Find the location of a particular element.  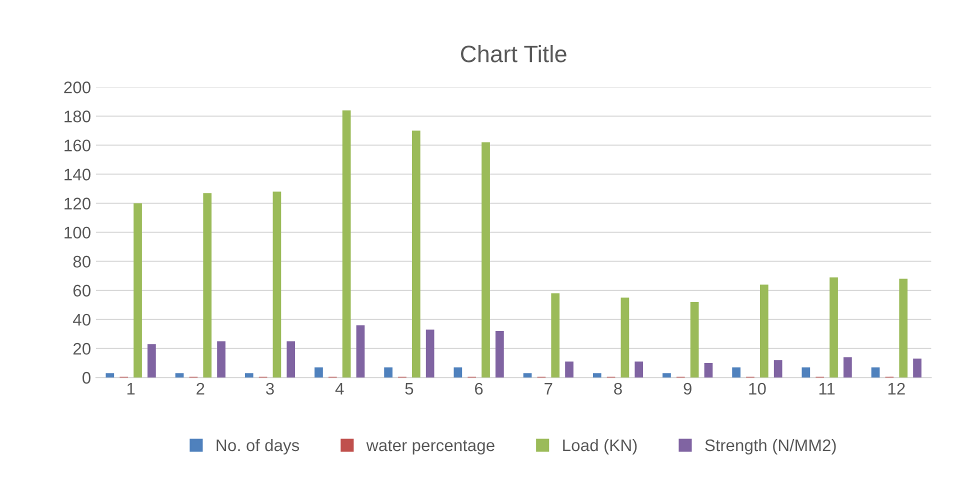

y-tick-label: 100 is located at coordinates (77, 232).